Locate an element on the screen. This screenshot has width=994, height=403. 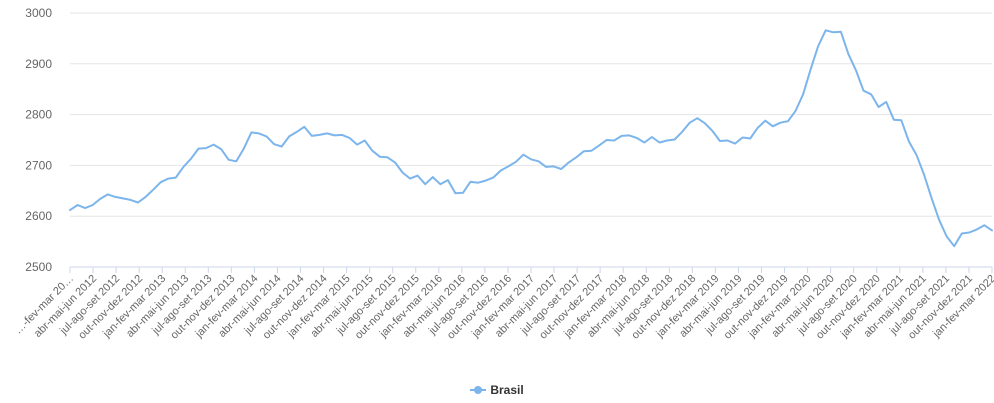
y-tick-label: 2600 is located at coordinates (38, 216).